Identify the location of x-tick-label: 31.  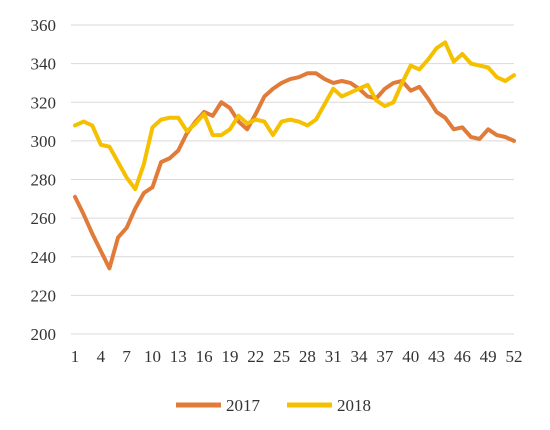
(333, 356).